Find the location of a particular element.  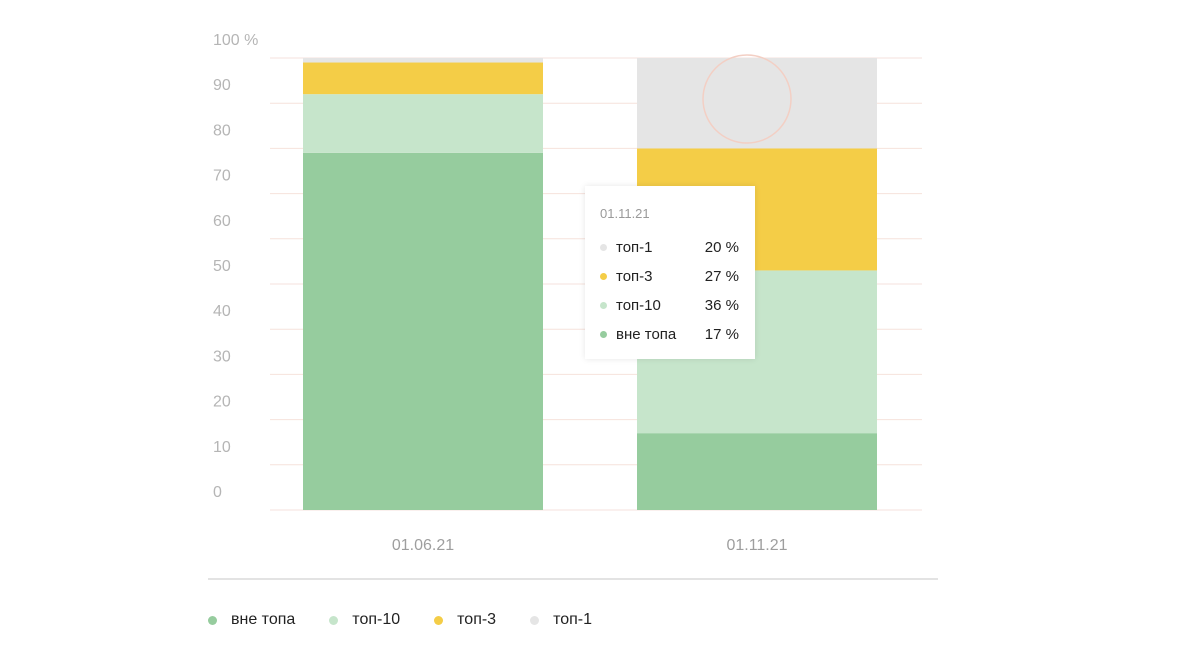

x-tick-label: 01.06.21 is located at coordinates (423, 545).